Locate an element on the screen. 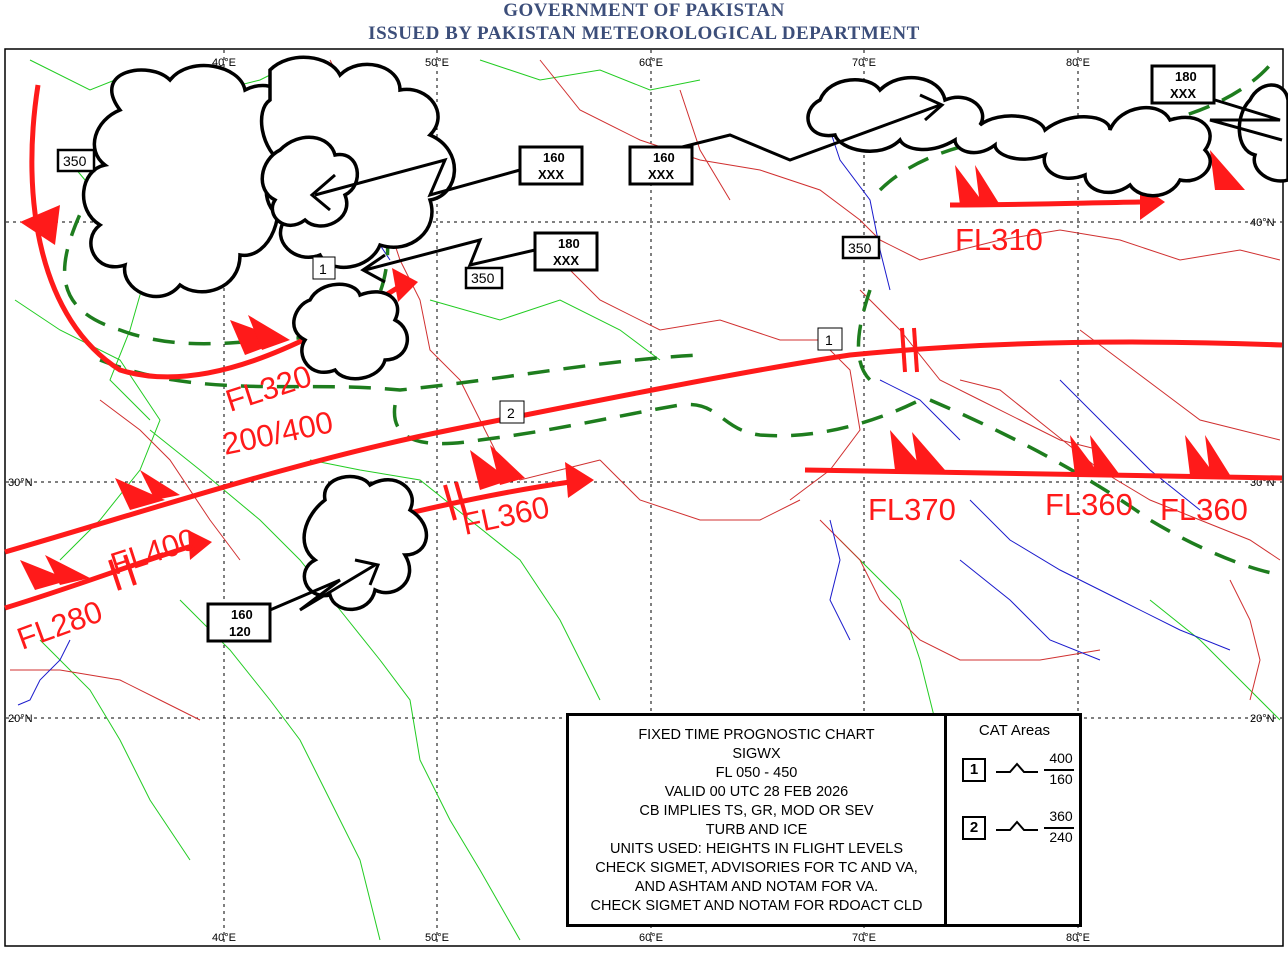  legend-line: FIXED TIME PROGNOSTIC CHART is located at coordinates (756, 735).